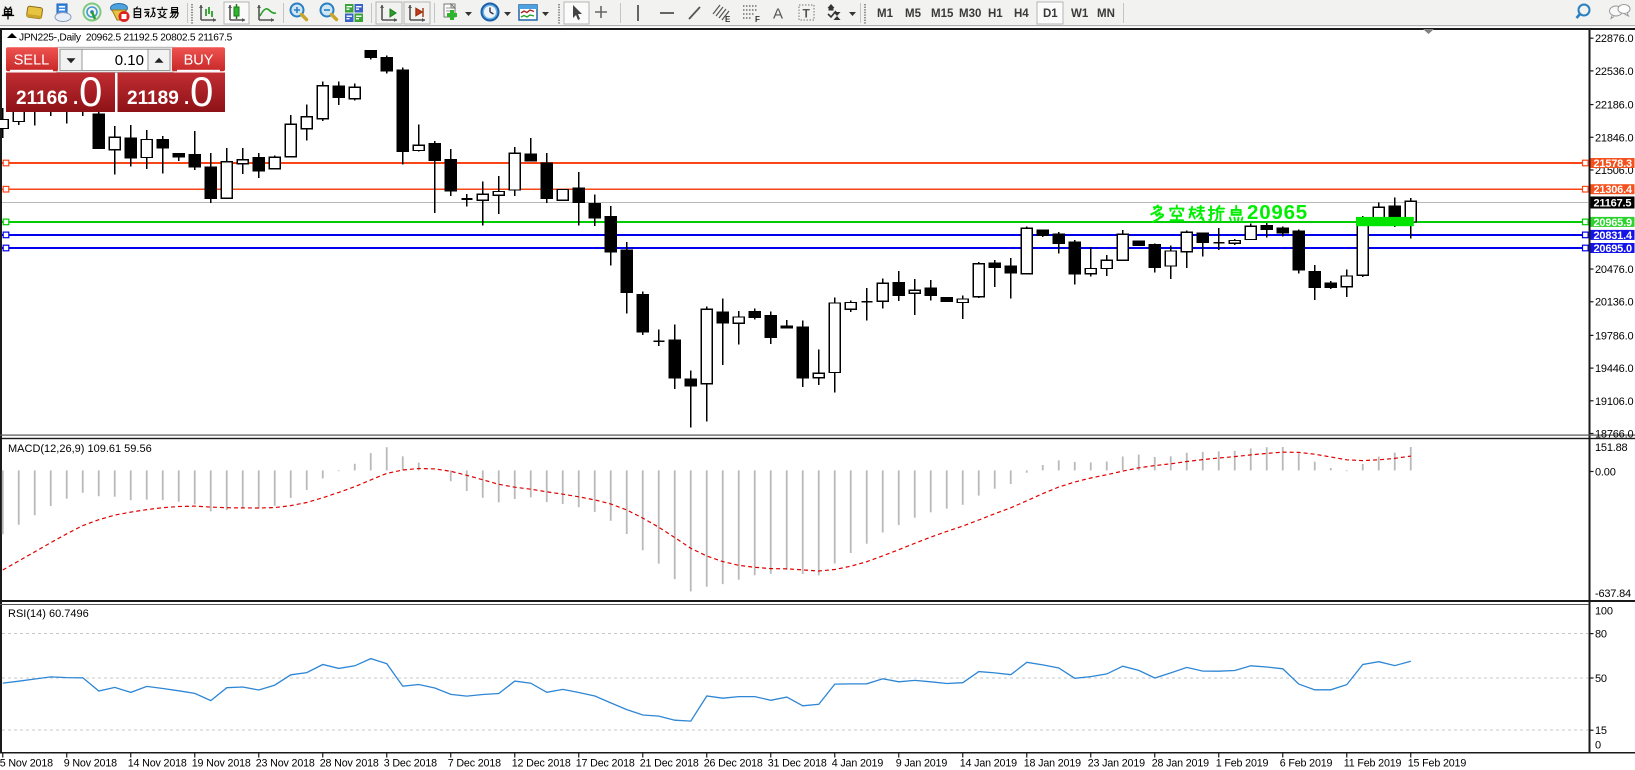 This screenshot has height=770, width=1635. I want to click on svg-text: 14 Jan 2019, so click(988, 764).